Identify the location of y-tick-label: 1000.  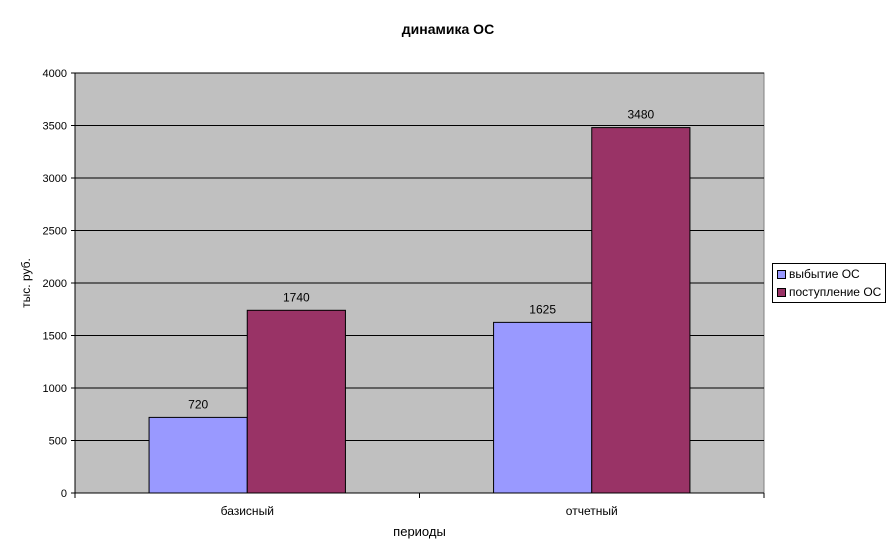
(55, 389).